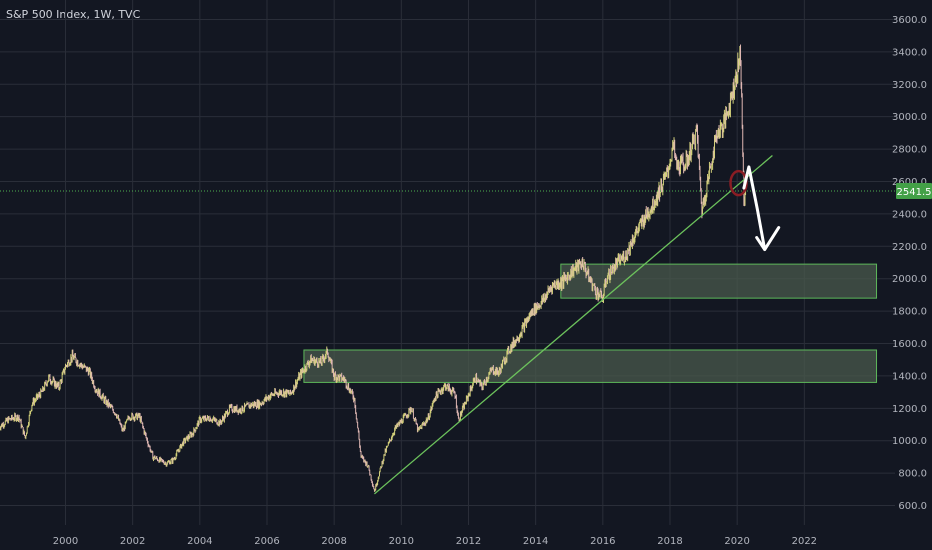 This screenshot has height=550, width=932. I want to click on x-tick-label: 2016, so click(602, 541).